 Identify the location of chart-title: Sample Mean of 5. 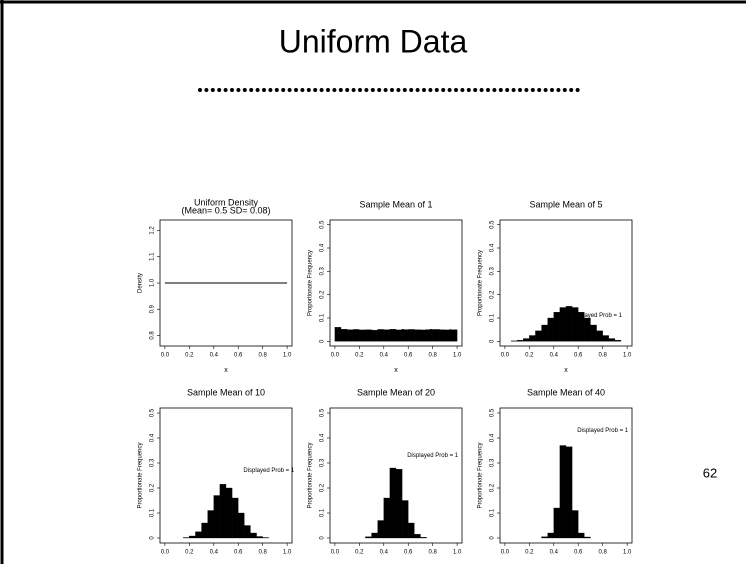
(565, 204).